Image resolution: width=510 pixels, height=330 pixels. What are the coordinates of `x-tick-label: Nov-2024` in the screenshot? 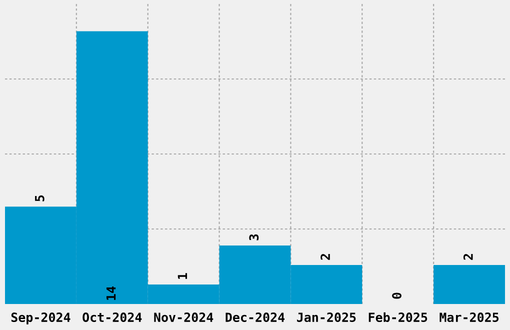 It's located at (184, 317).